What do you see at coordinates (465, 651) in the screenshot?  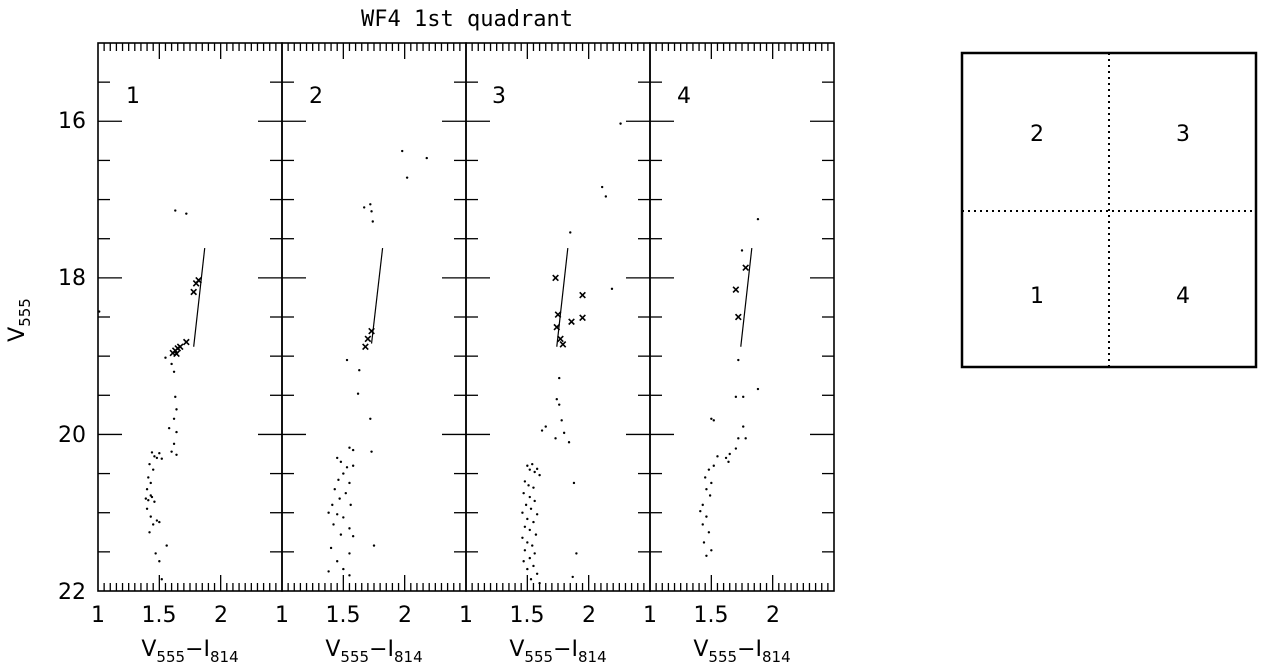 I see `x-axis-labels: V555−I814 V555−I814 V555−I814 V555−I814` at bounding box center [465, 651].